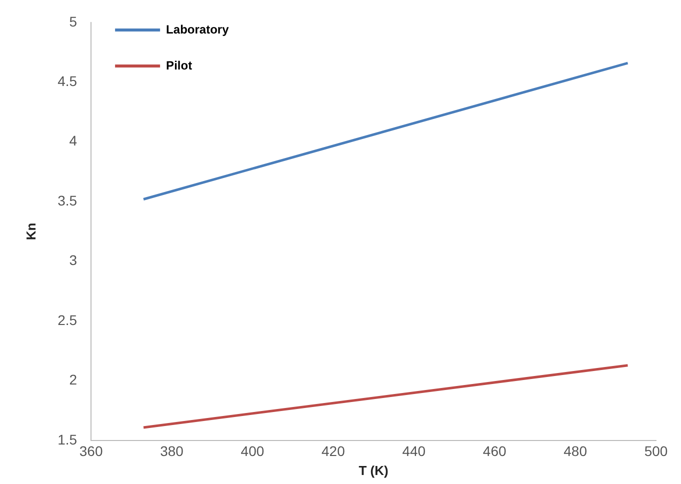  Describe the element at coordinates (30, 231) in the screenshot. I see `y-axis-title: Kn` at that location.